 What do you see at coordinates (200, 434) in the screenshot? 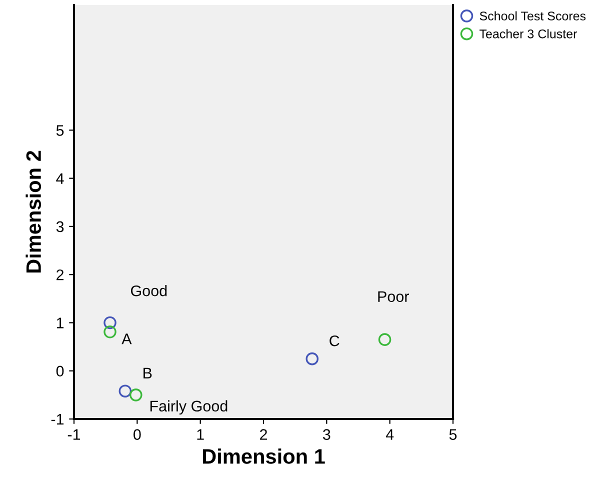
I see `x-tick-label: 1` at bounding box center [200, 434].